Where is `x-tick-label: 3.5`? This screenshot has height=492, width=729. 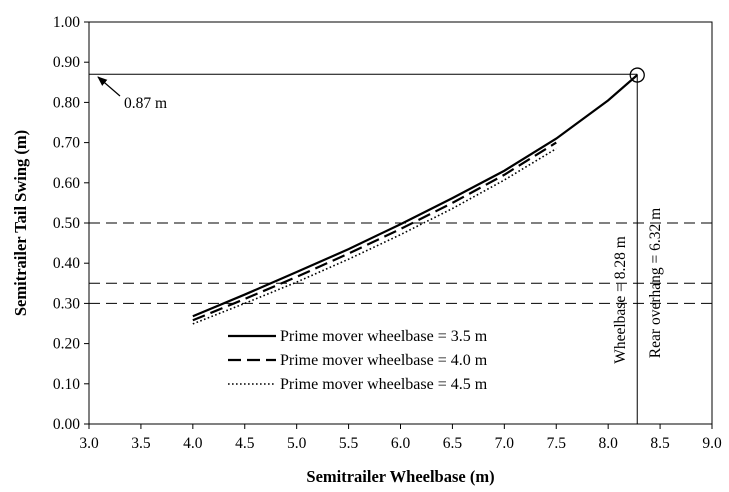
x-tick-label: 3.5 is located at coordinates (141, 443).